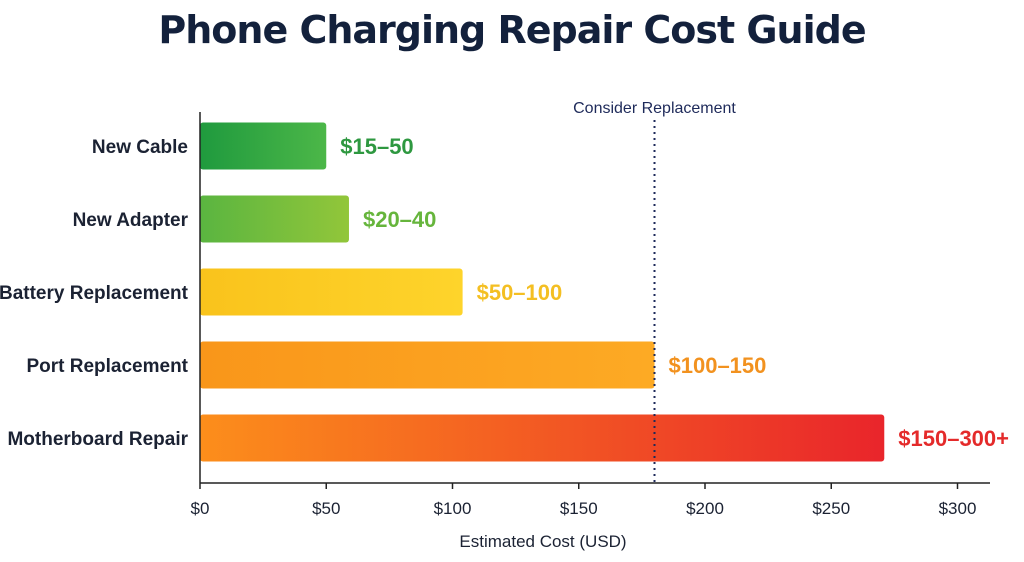 The width and height of the screenshot is (1024, 562). I want to click on value-label-motherboard-repair: $150–300+, so click(953, 438).